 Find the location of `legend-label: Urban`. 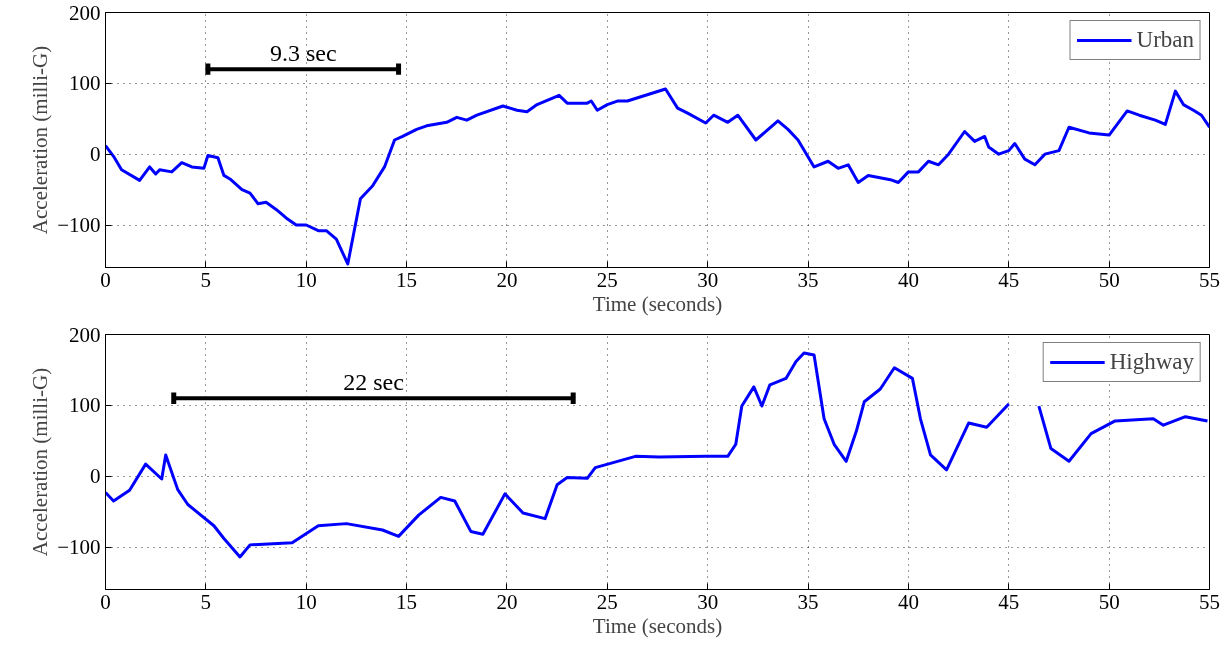

legend-label: Urban is located at coordinates (1165, 40).